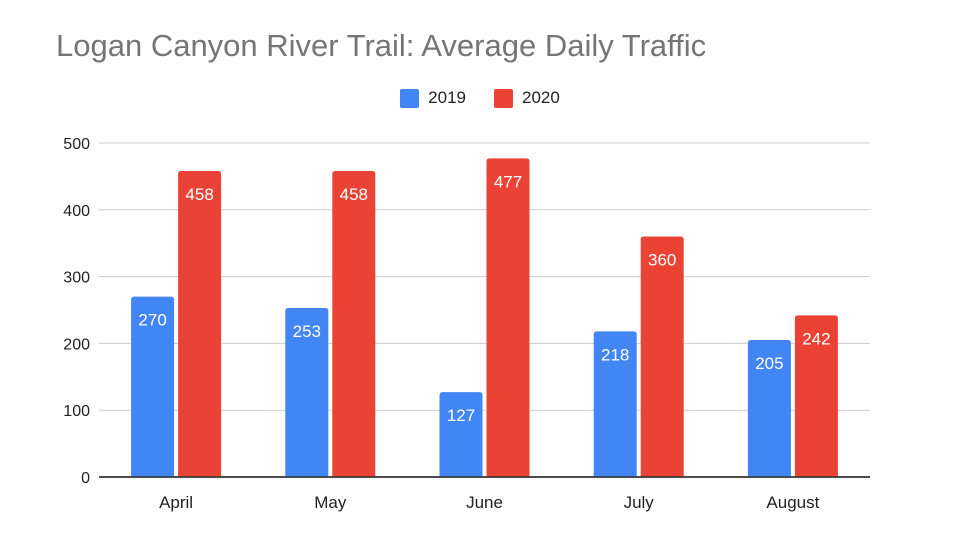 This screenshot has width=960, height=540. What do you see at coordinates (76, 411) in the screenshot?
I see `y-tick-label-100: 100` at bounding box center [76, 411].